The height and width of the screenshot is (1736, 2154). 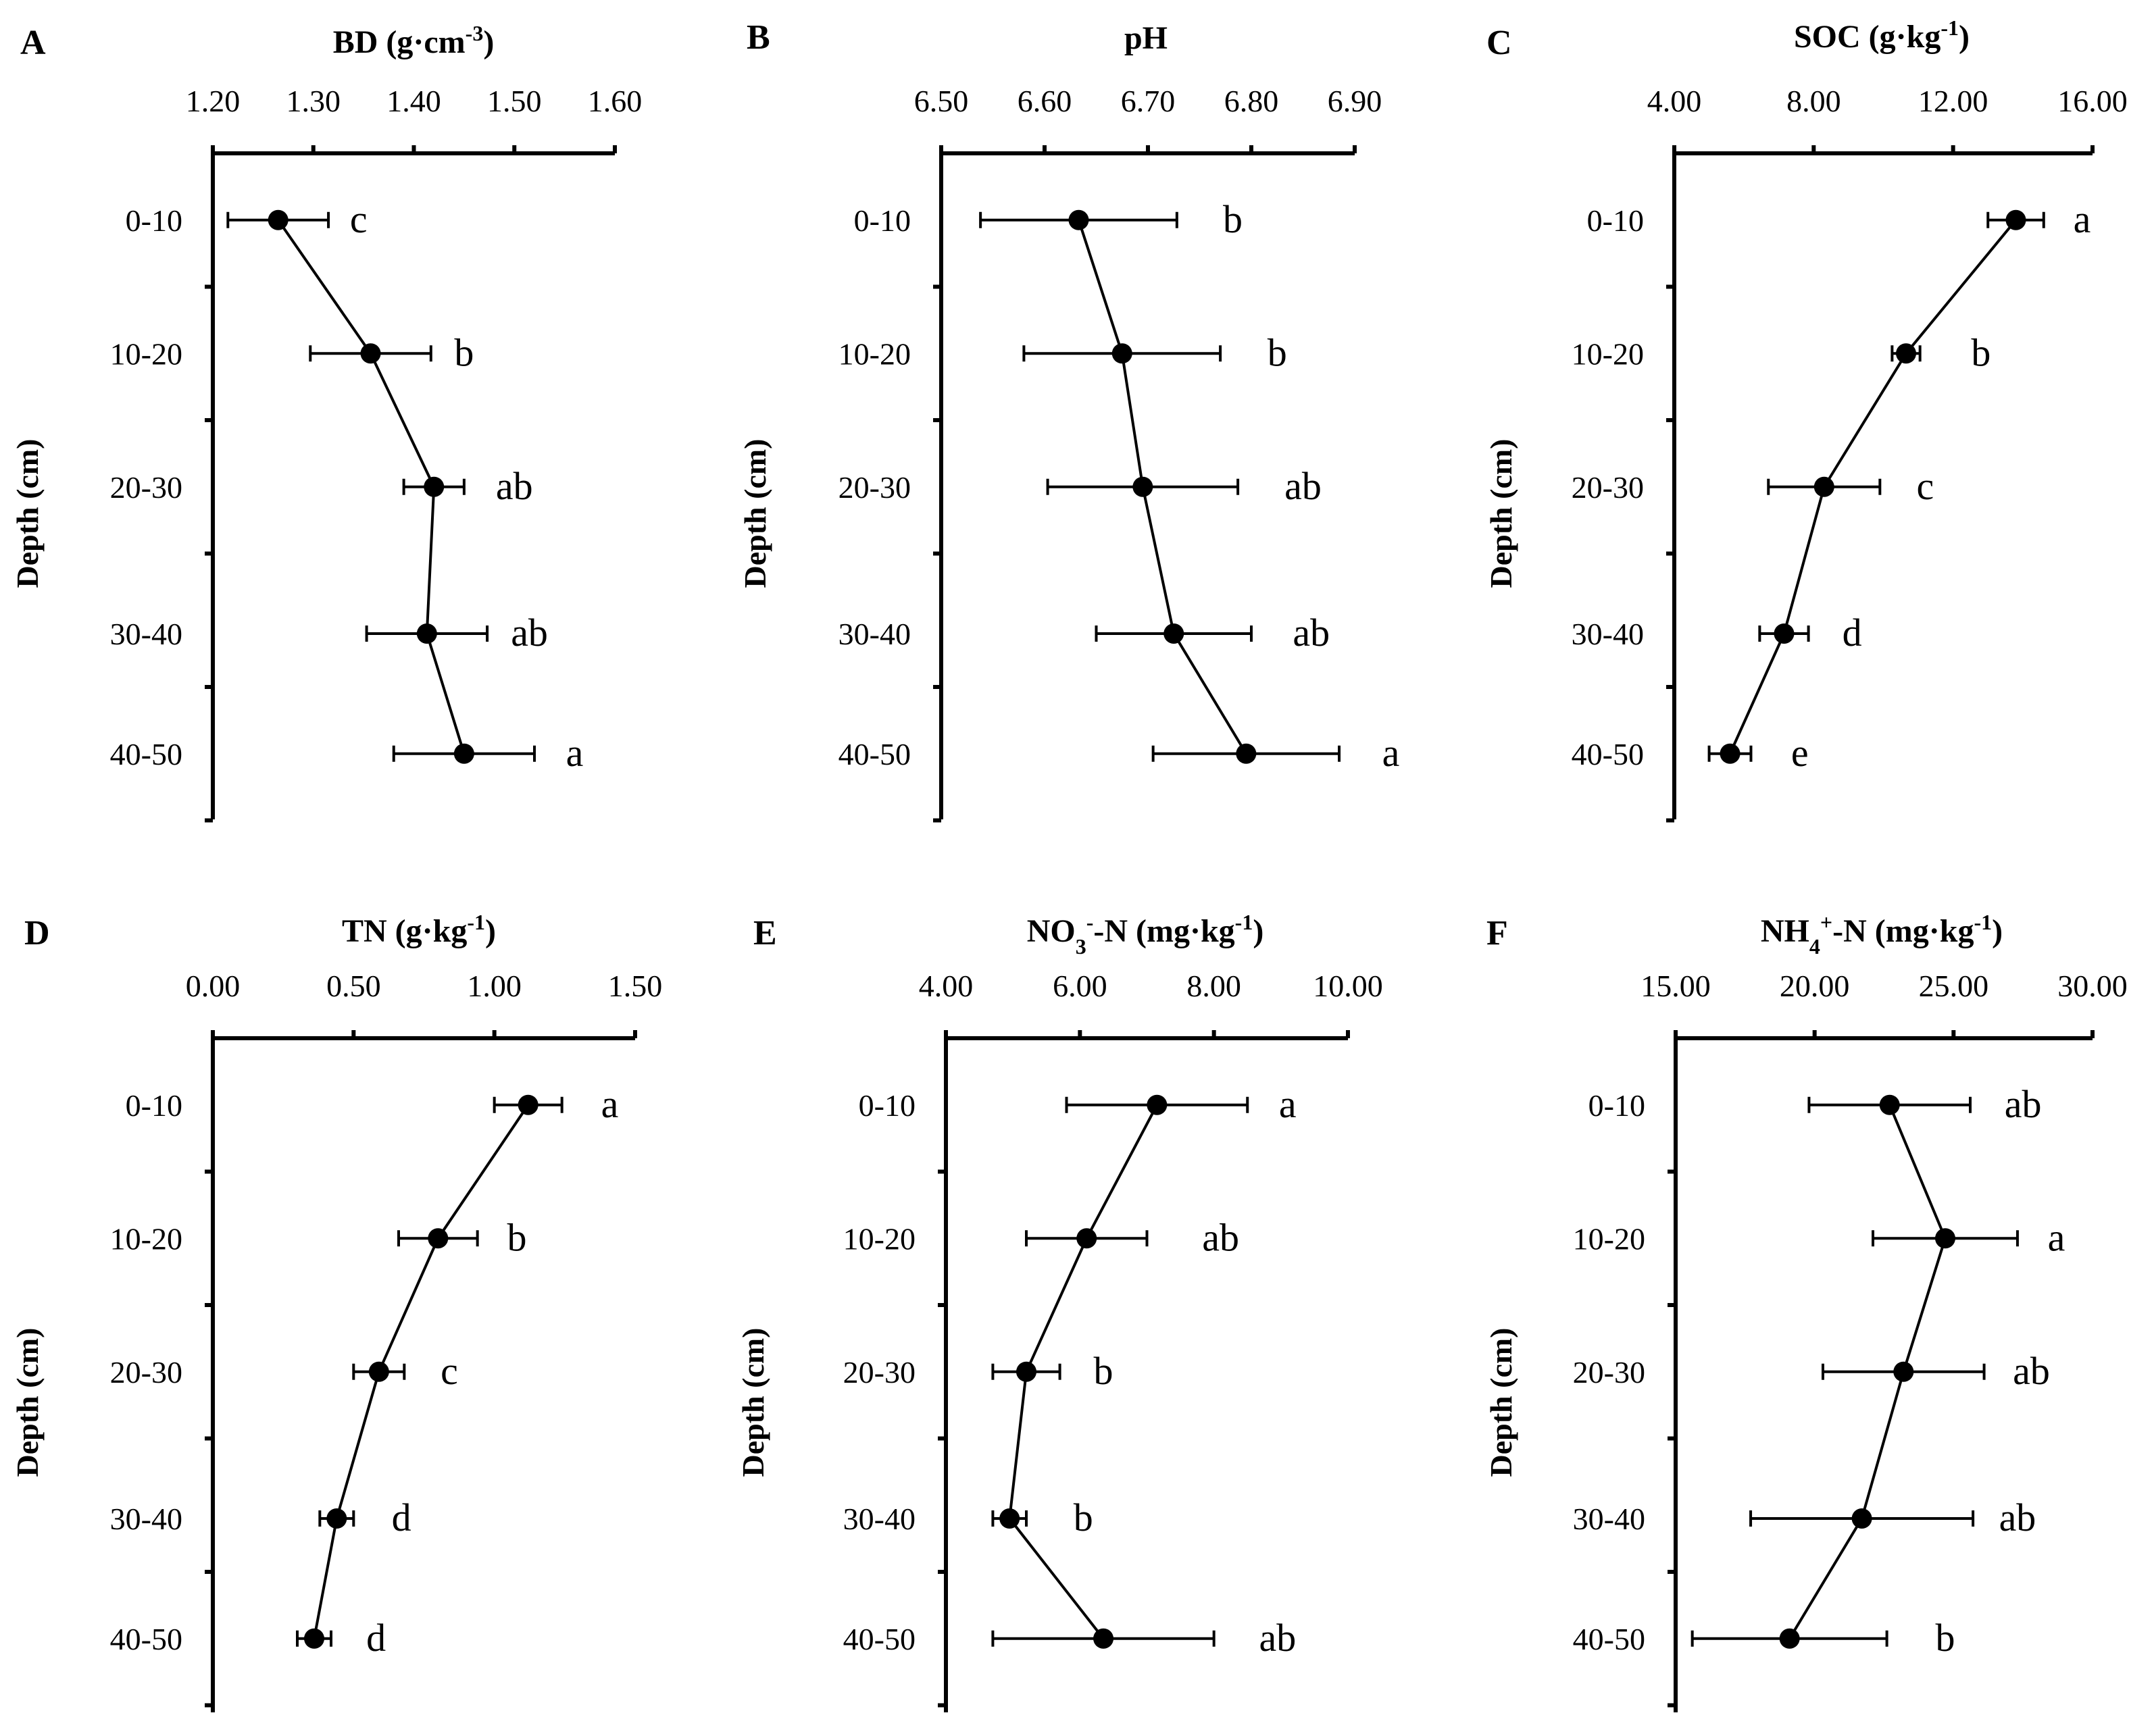 I want to click on x-tick-label: 1.50, so click(x=514, y=101).